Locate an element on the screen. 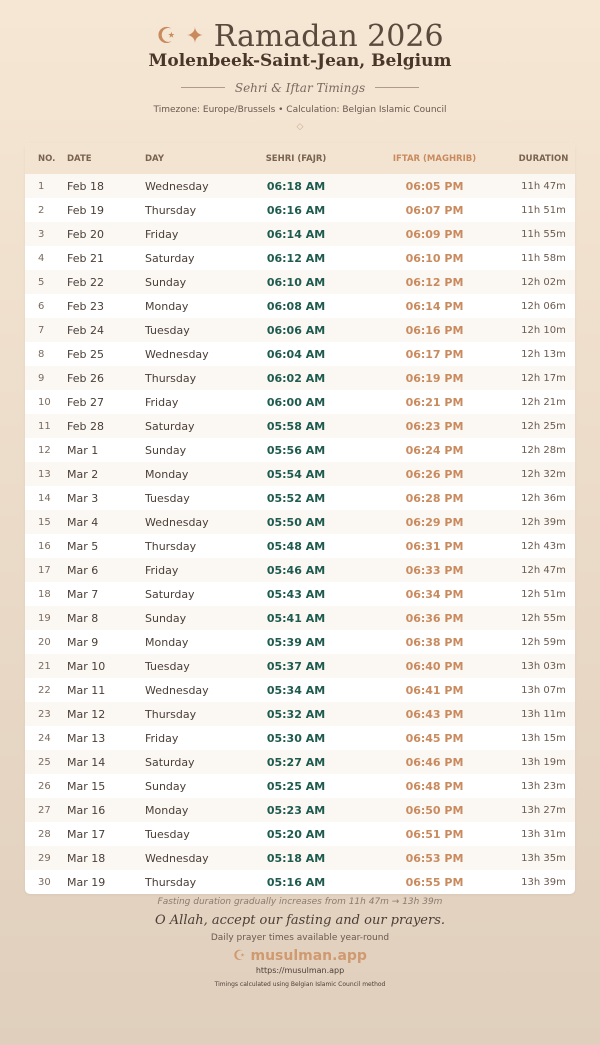 The width and height of the screenshot is (600, 1045). table-row: 30 Mar 19 Thursday 05:16 AM 06:55 PM 13h 39m is located at coordinates (300, 882).